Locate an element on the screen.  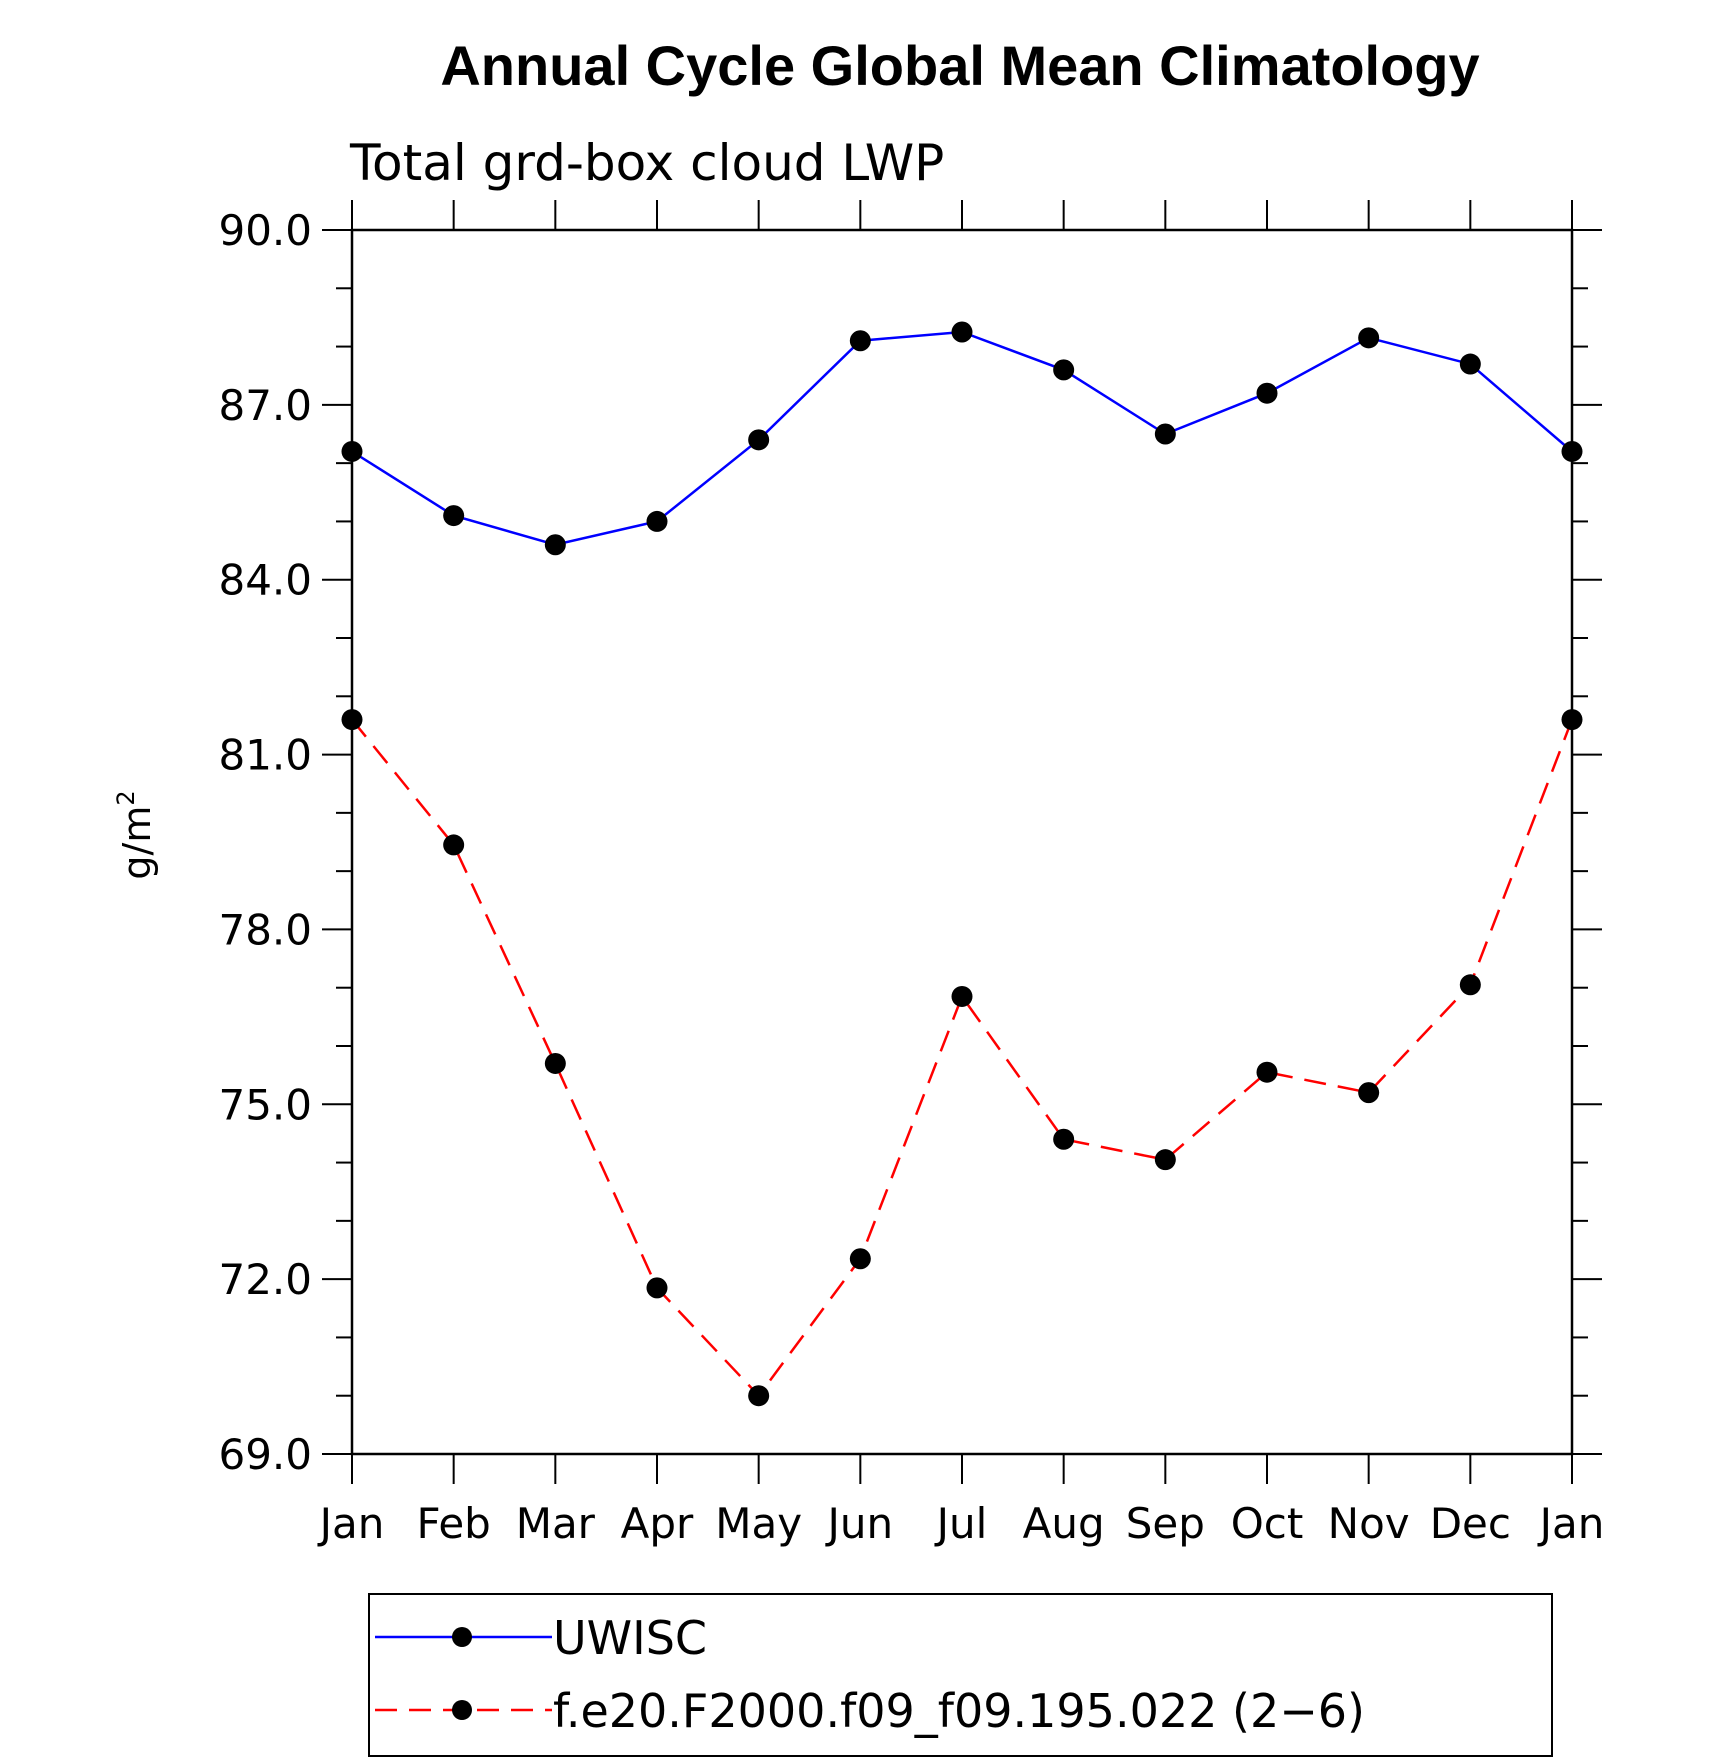
legend: UWISC f.e20.F2000.f09_f09.195.022 (2−6) is located at coordinates (960, 1675).